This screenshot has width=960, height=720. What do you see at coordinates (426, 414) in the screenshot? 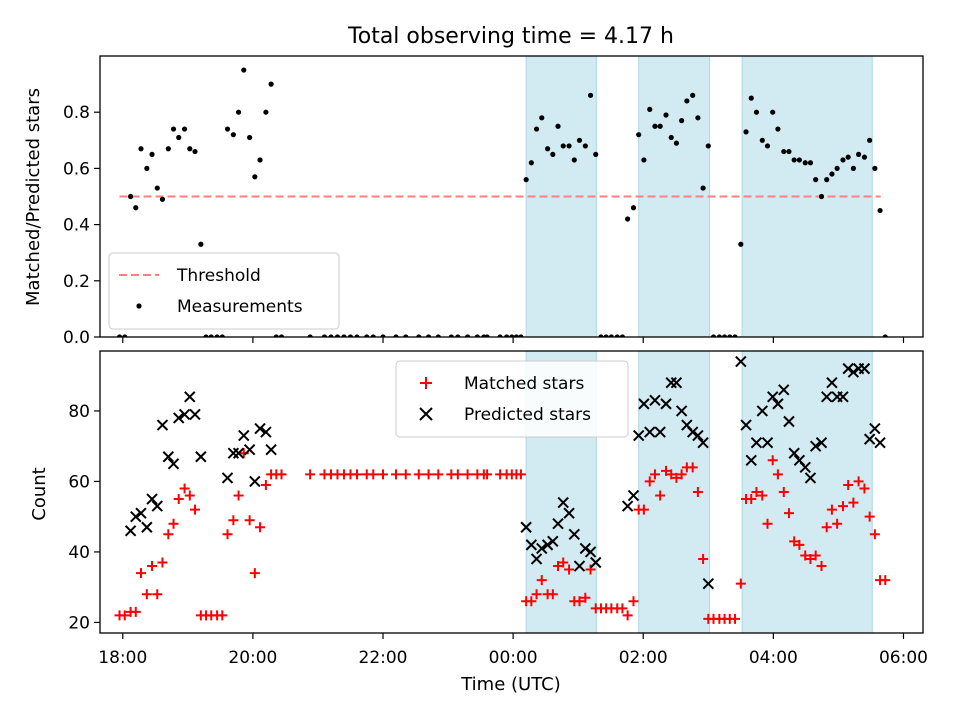
I see `legend-predicted-swatch` at bounding box center [426, 414].